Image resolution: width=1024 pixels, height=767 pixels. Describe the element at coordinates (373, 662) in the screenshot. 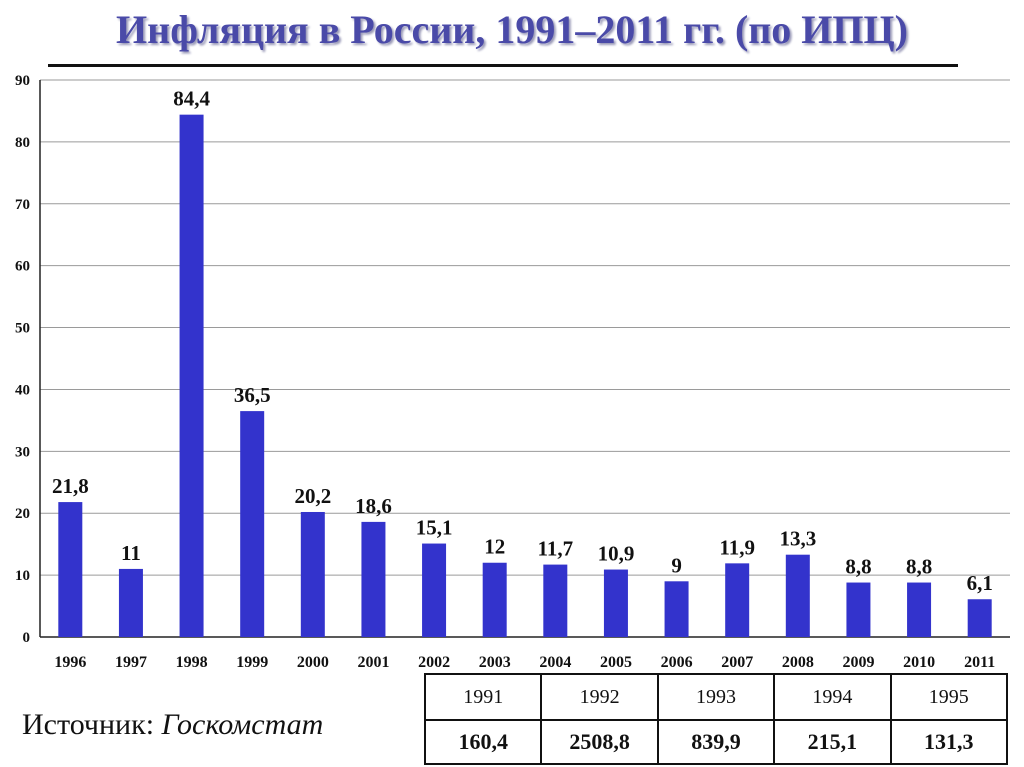

I see `x-tick-label: 2001` at that location.